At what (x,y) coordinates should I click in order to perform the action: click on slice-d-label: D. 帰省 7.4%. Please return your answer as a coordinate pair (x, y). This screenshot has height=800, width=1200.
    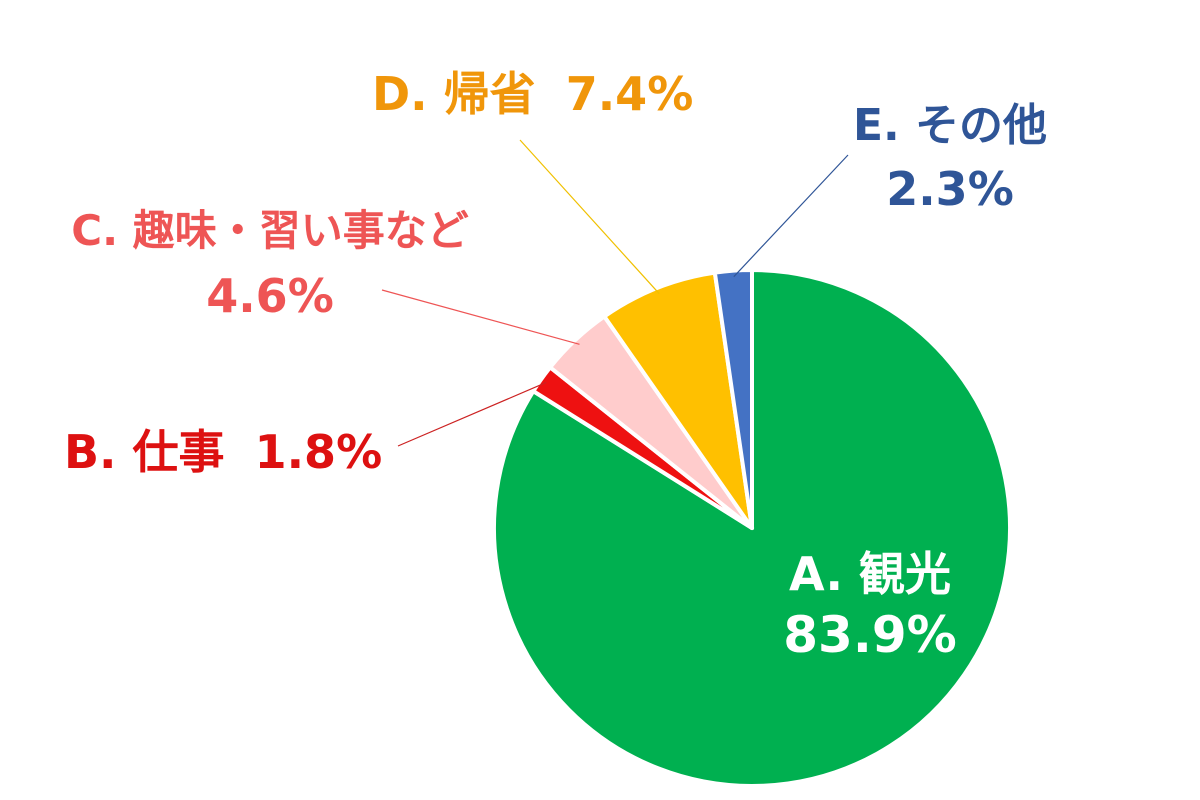
    Looking at the image, I should click on (532, 94).